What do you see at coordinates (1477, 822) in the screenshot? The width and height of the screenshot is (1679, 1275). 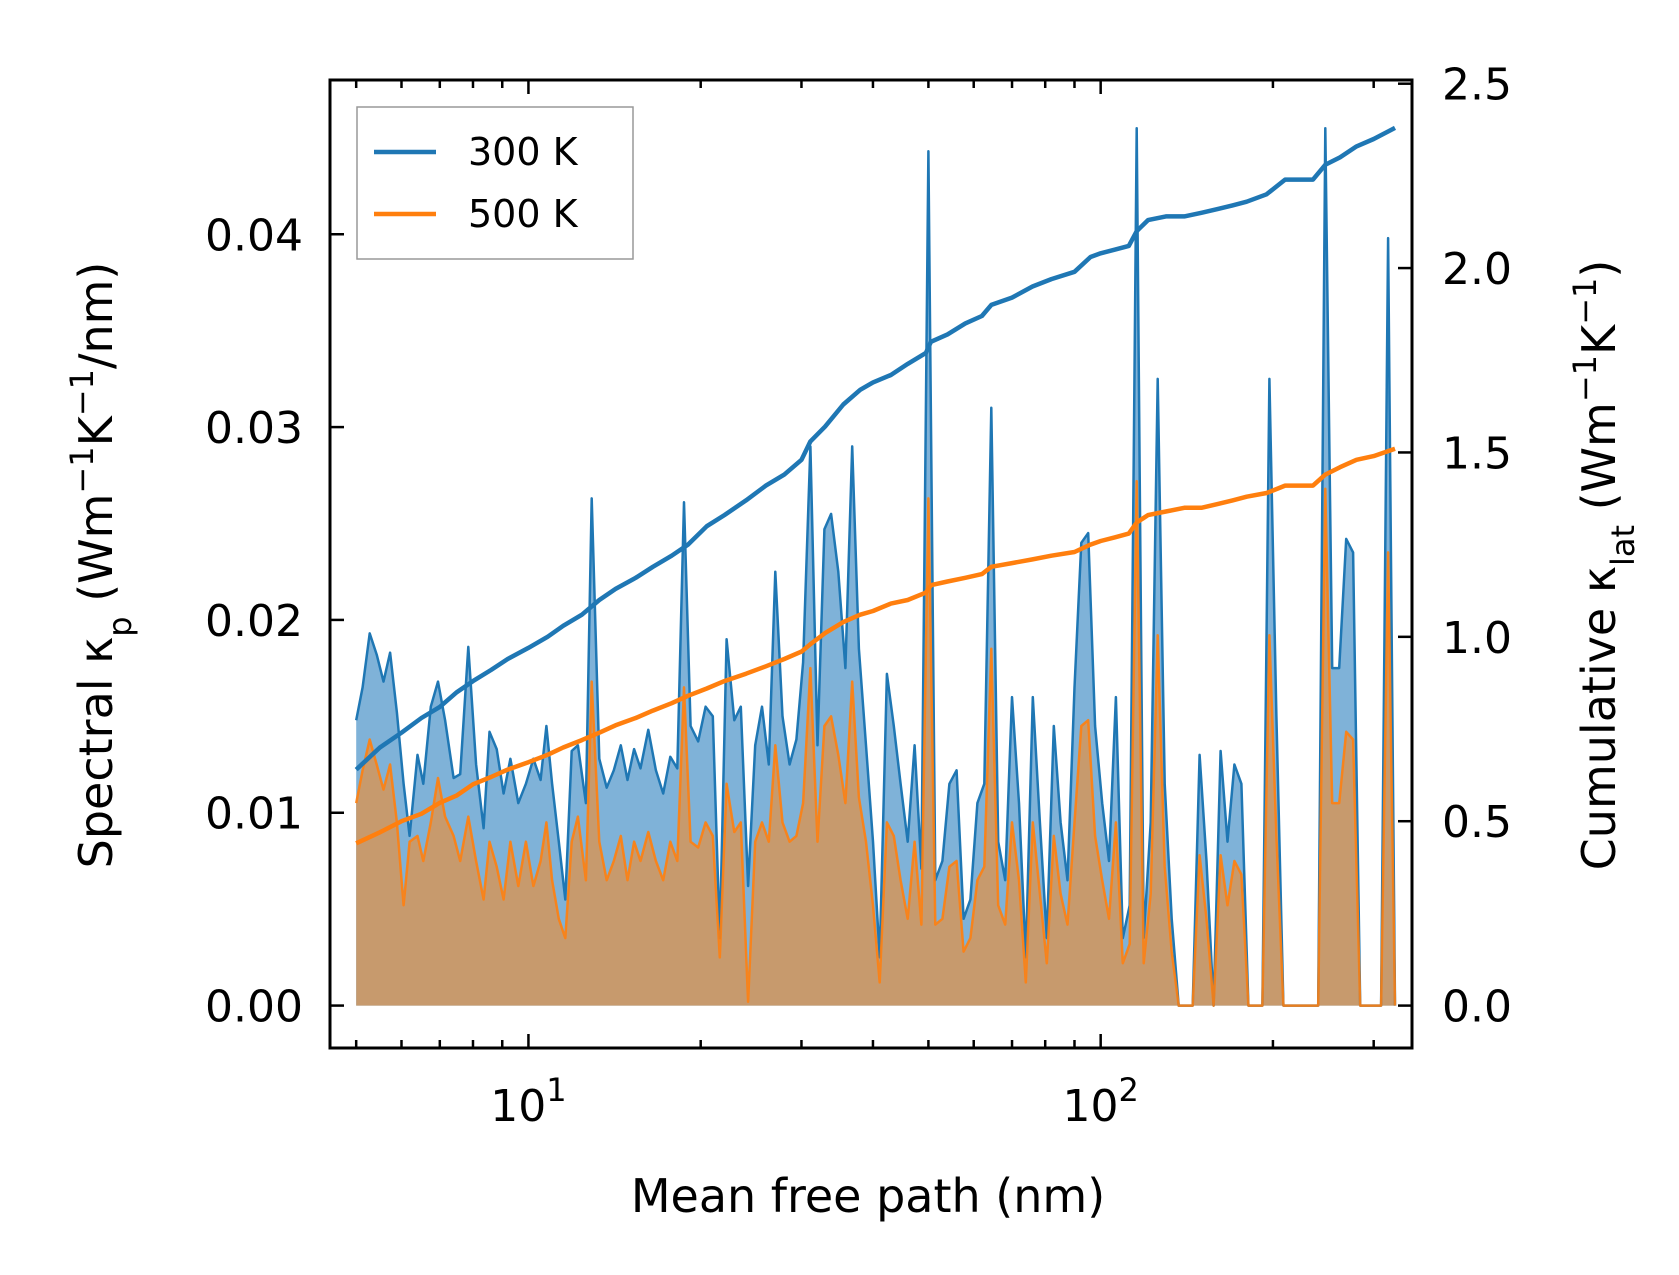 I see `y-right-tick-label: 0.5` at bounding box center [1477, 822].